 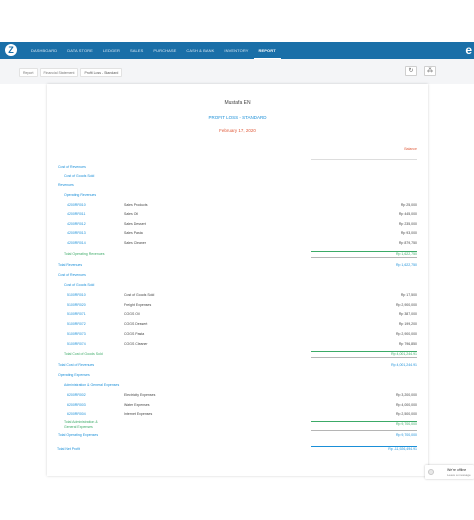 I want to click on report-row-section: Revenues, so click(x=237, y=185).